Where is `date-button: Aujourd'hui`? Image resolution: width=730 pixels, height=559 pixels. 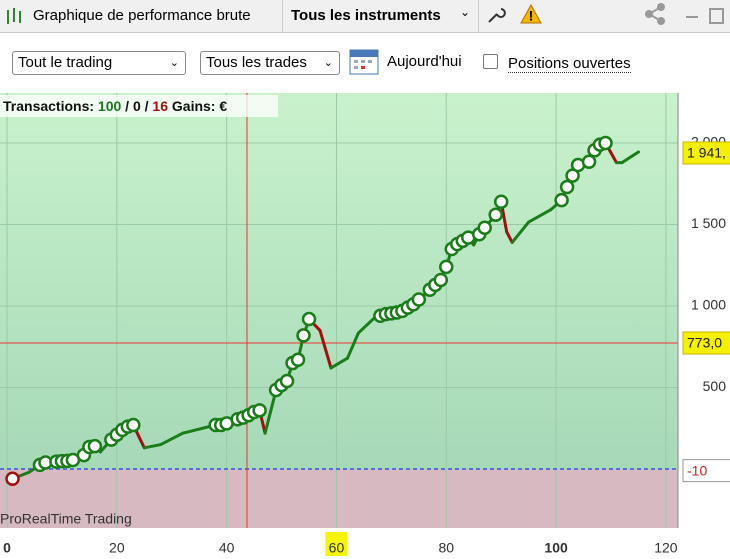
date-button: Aujourd'hui is located at coordinates (424, 61).